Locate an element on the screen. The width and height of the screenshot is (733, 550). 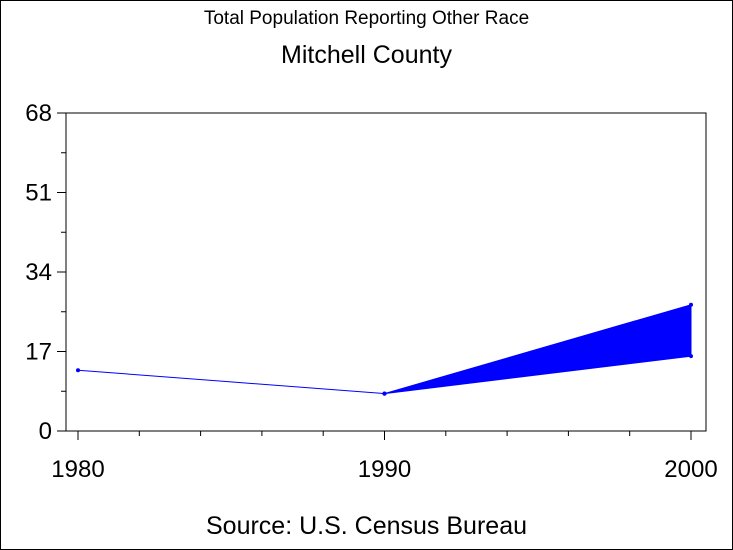
series-line is located at coordinates (231, 382).